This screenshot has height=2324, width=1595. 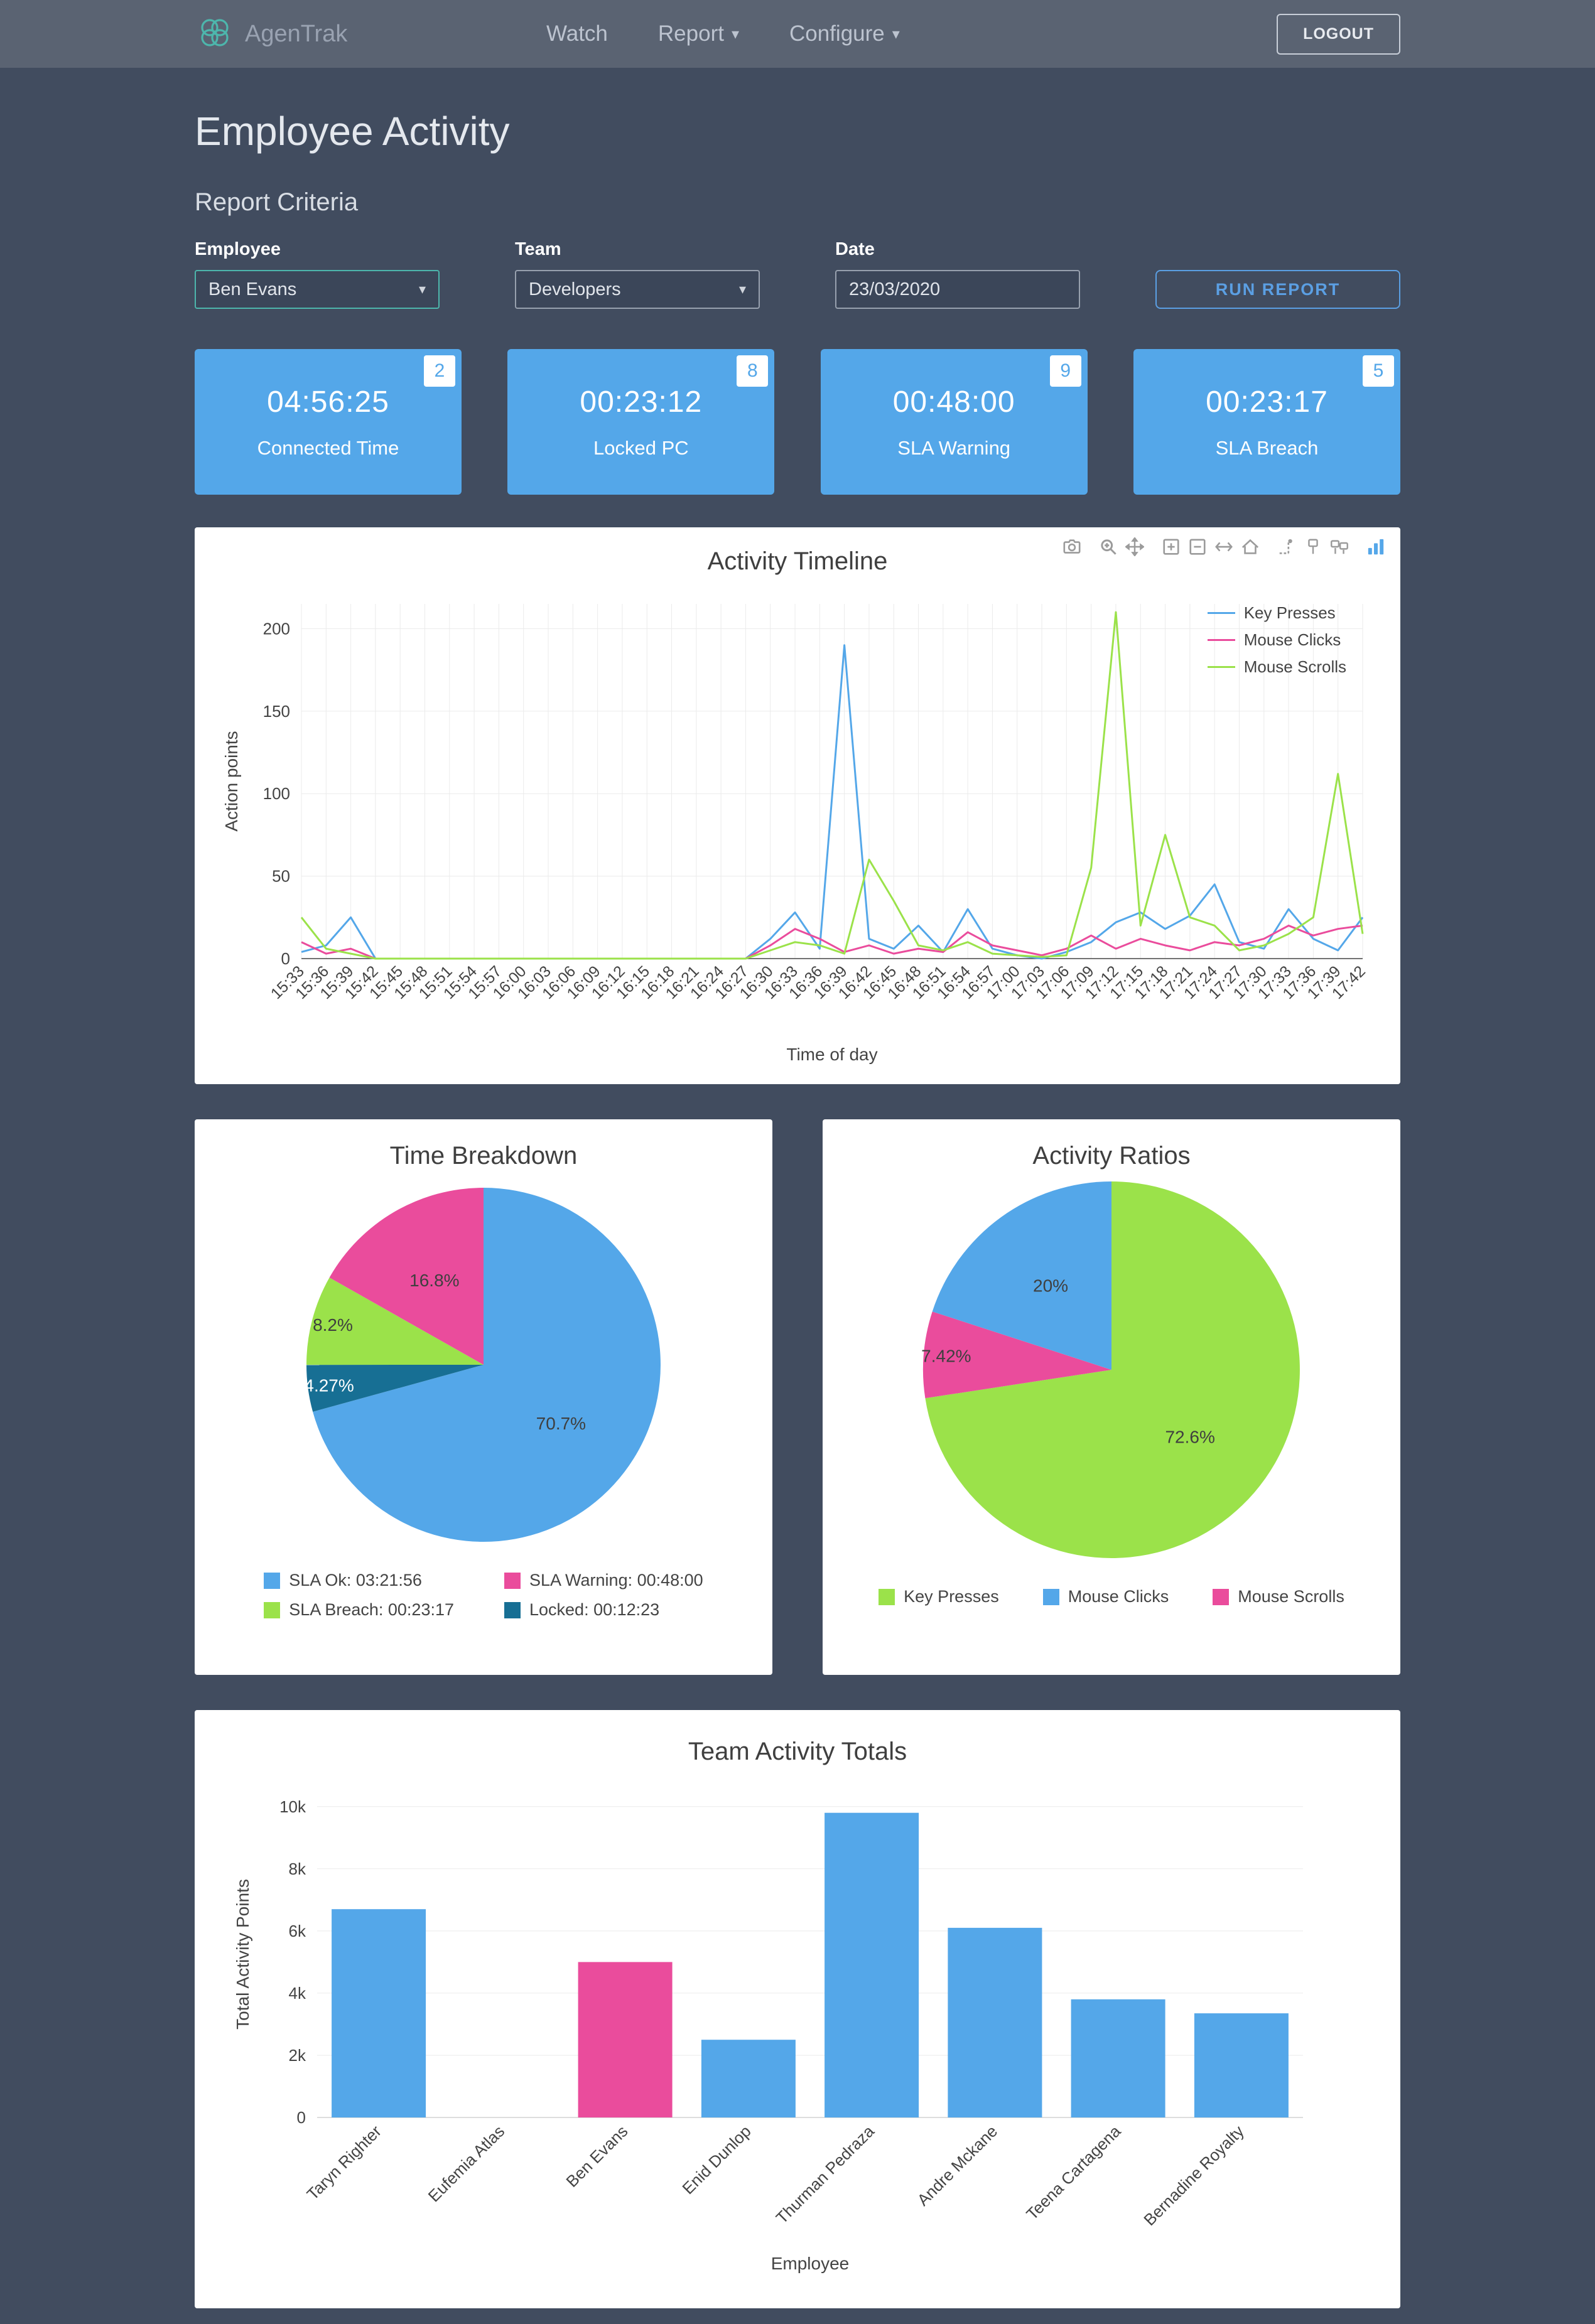 I want to click on legend-item-sla-breach-00-23-17: SLA Breach: 00:23:17, so click(x=359, y=1610).